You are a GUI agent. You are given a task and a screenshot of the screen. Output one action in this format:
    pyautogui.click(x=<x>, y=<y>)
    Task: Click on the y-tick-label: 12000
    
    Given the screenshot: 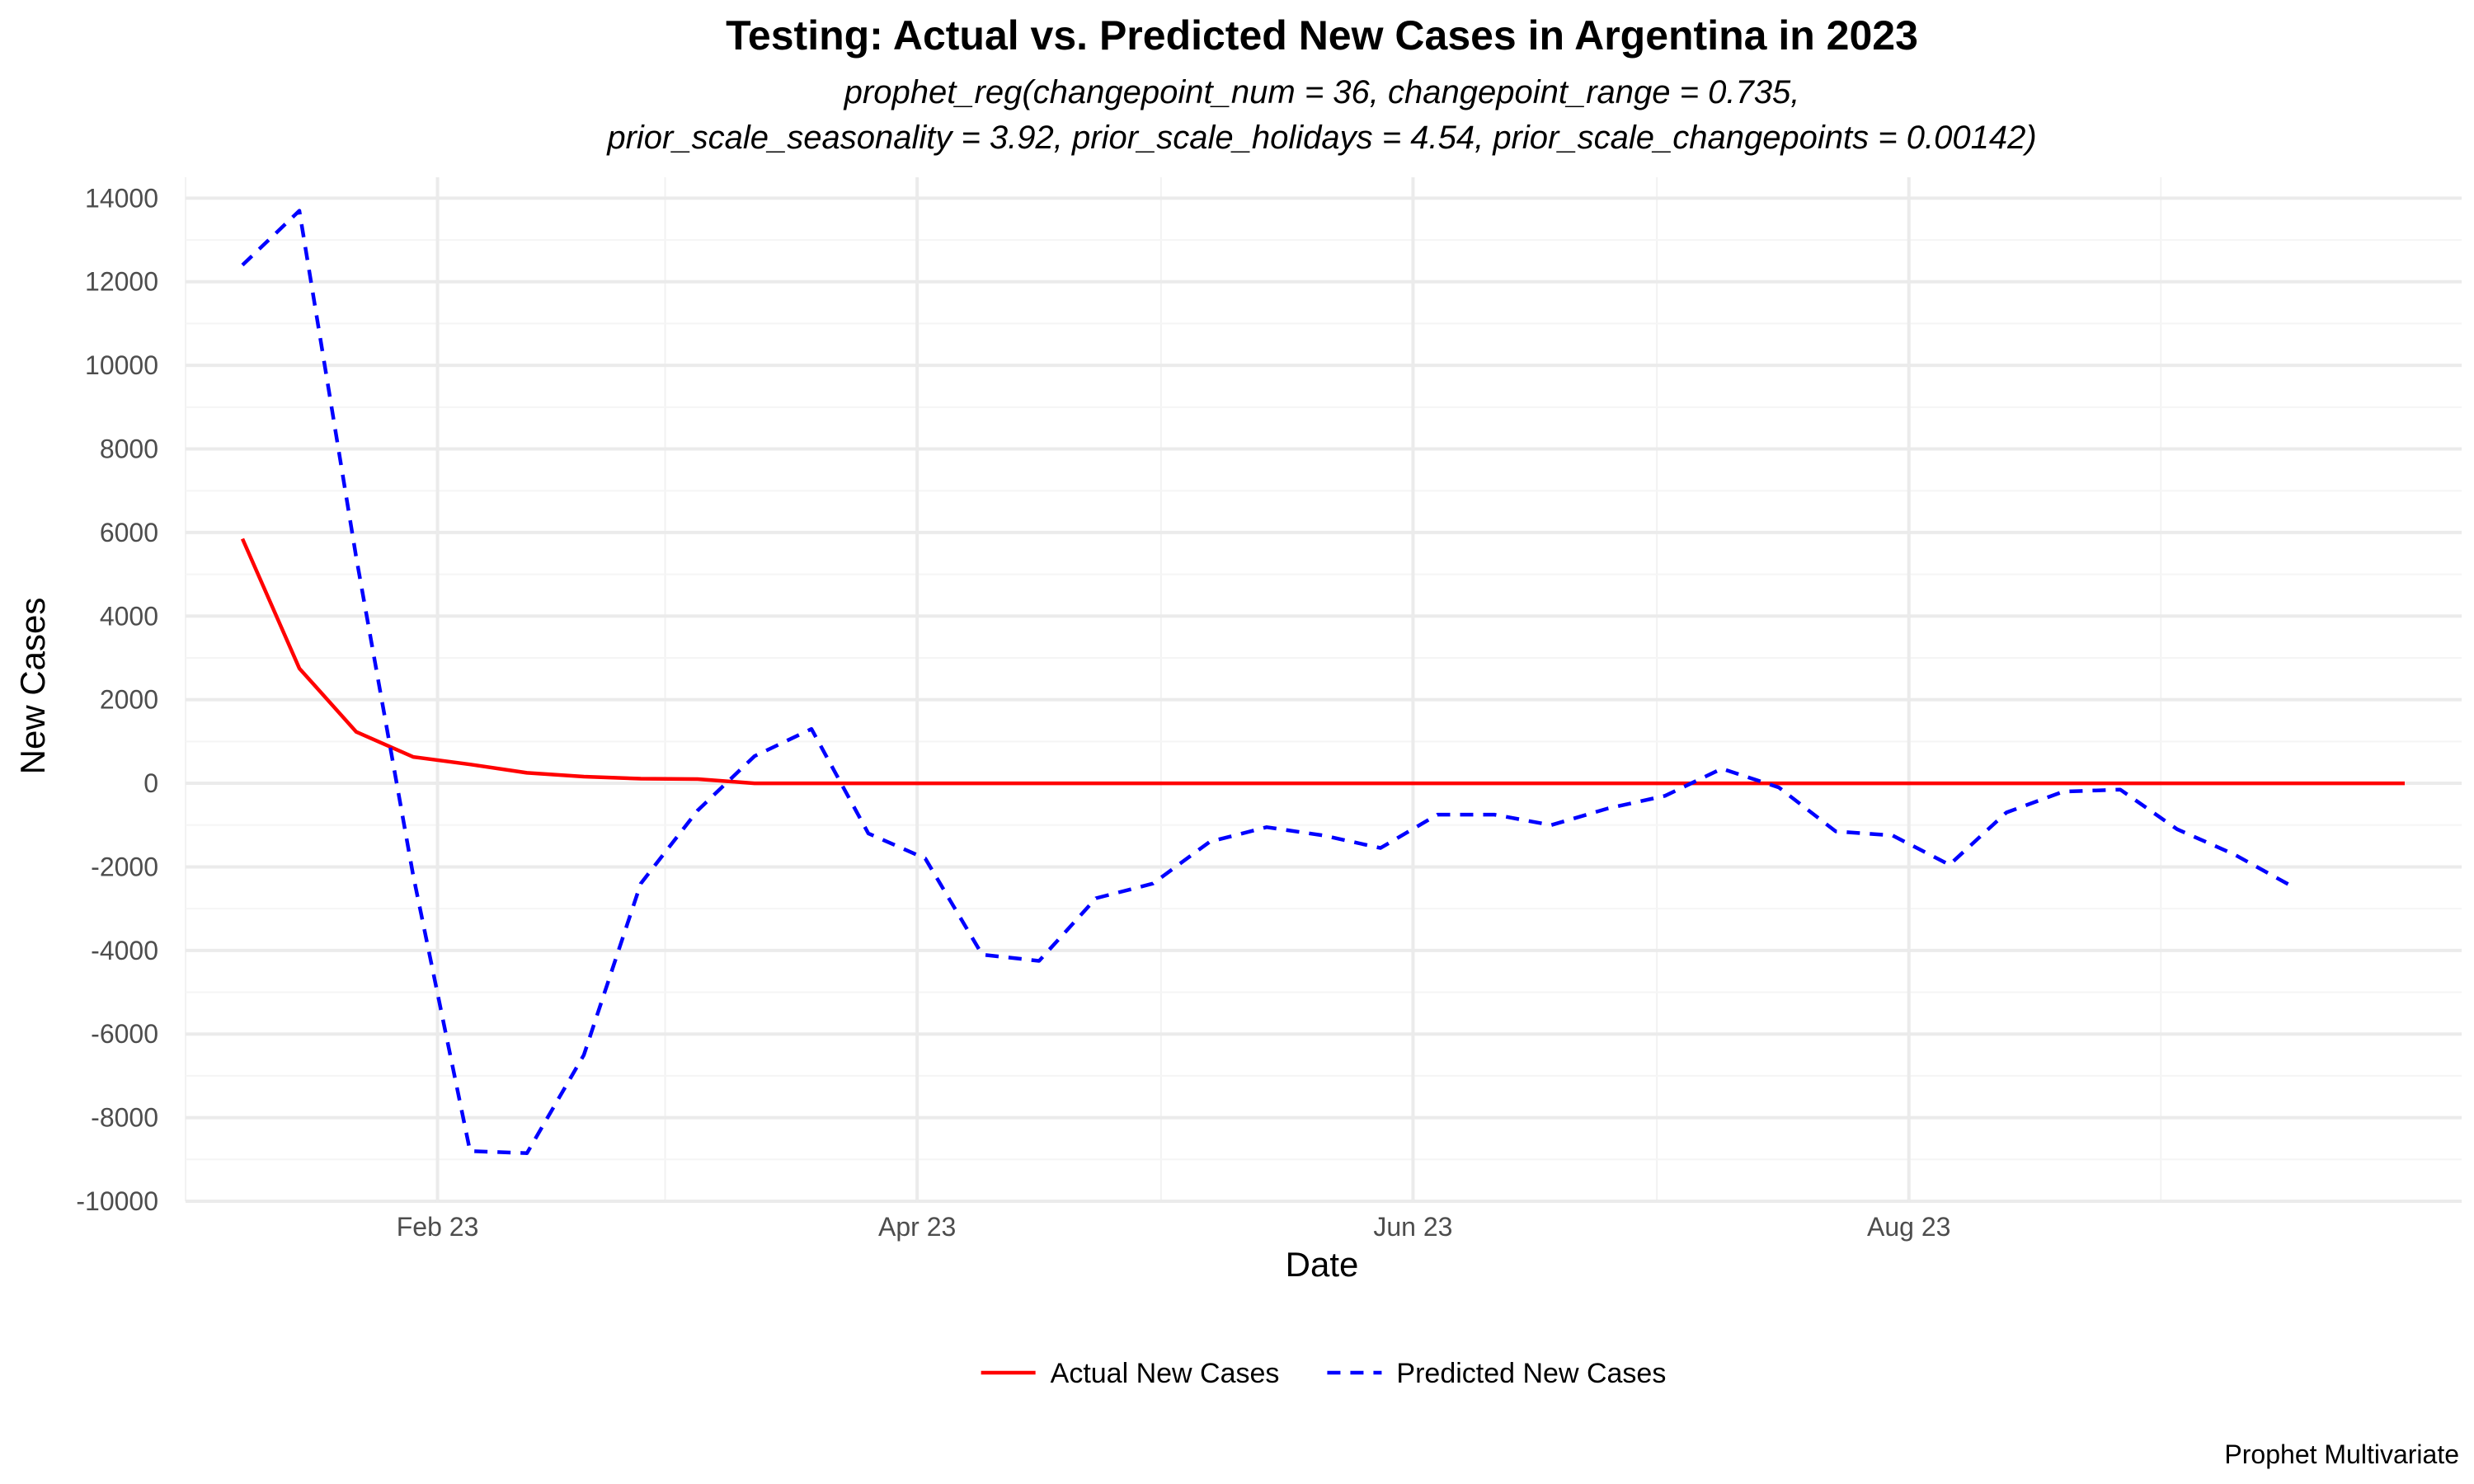 What is the action you would take?
    pyautogui.click(x=121, y=282)
    